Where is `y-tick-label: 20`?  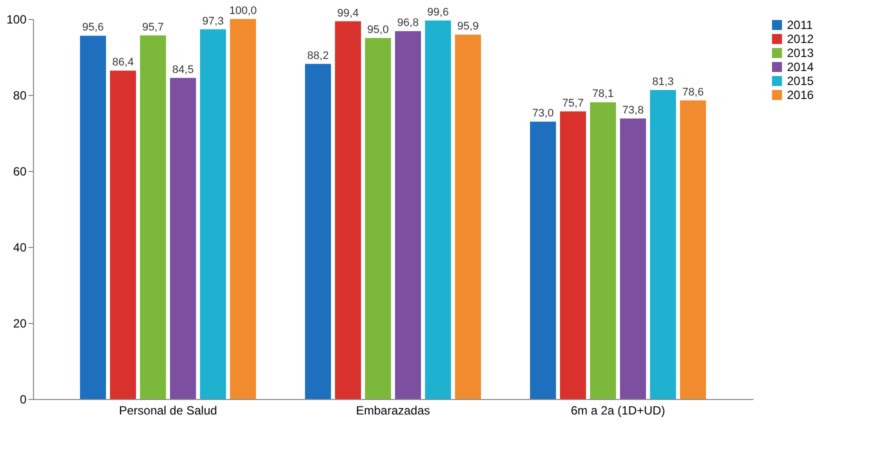
y-tick-label: 20 is located at coordinates (20, 323).